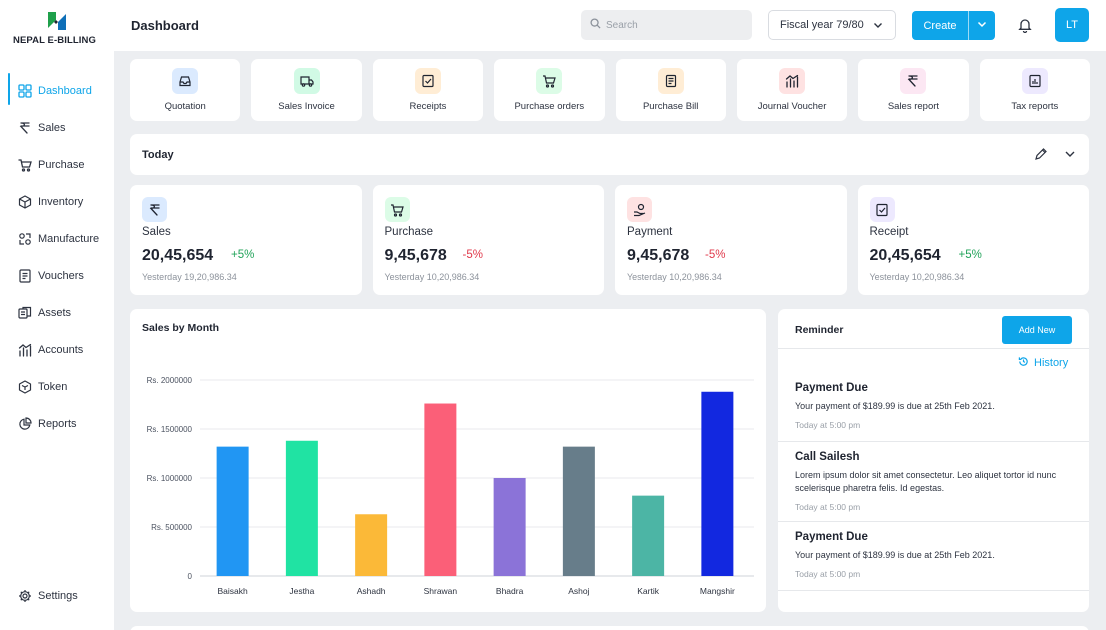 Image resolution: width=1106 pixels, height=630 pixels. I want to click on x-tick-label: Shrawan, so click(441, 591).